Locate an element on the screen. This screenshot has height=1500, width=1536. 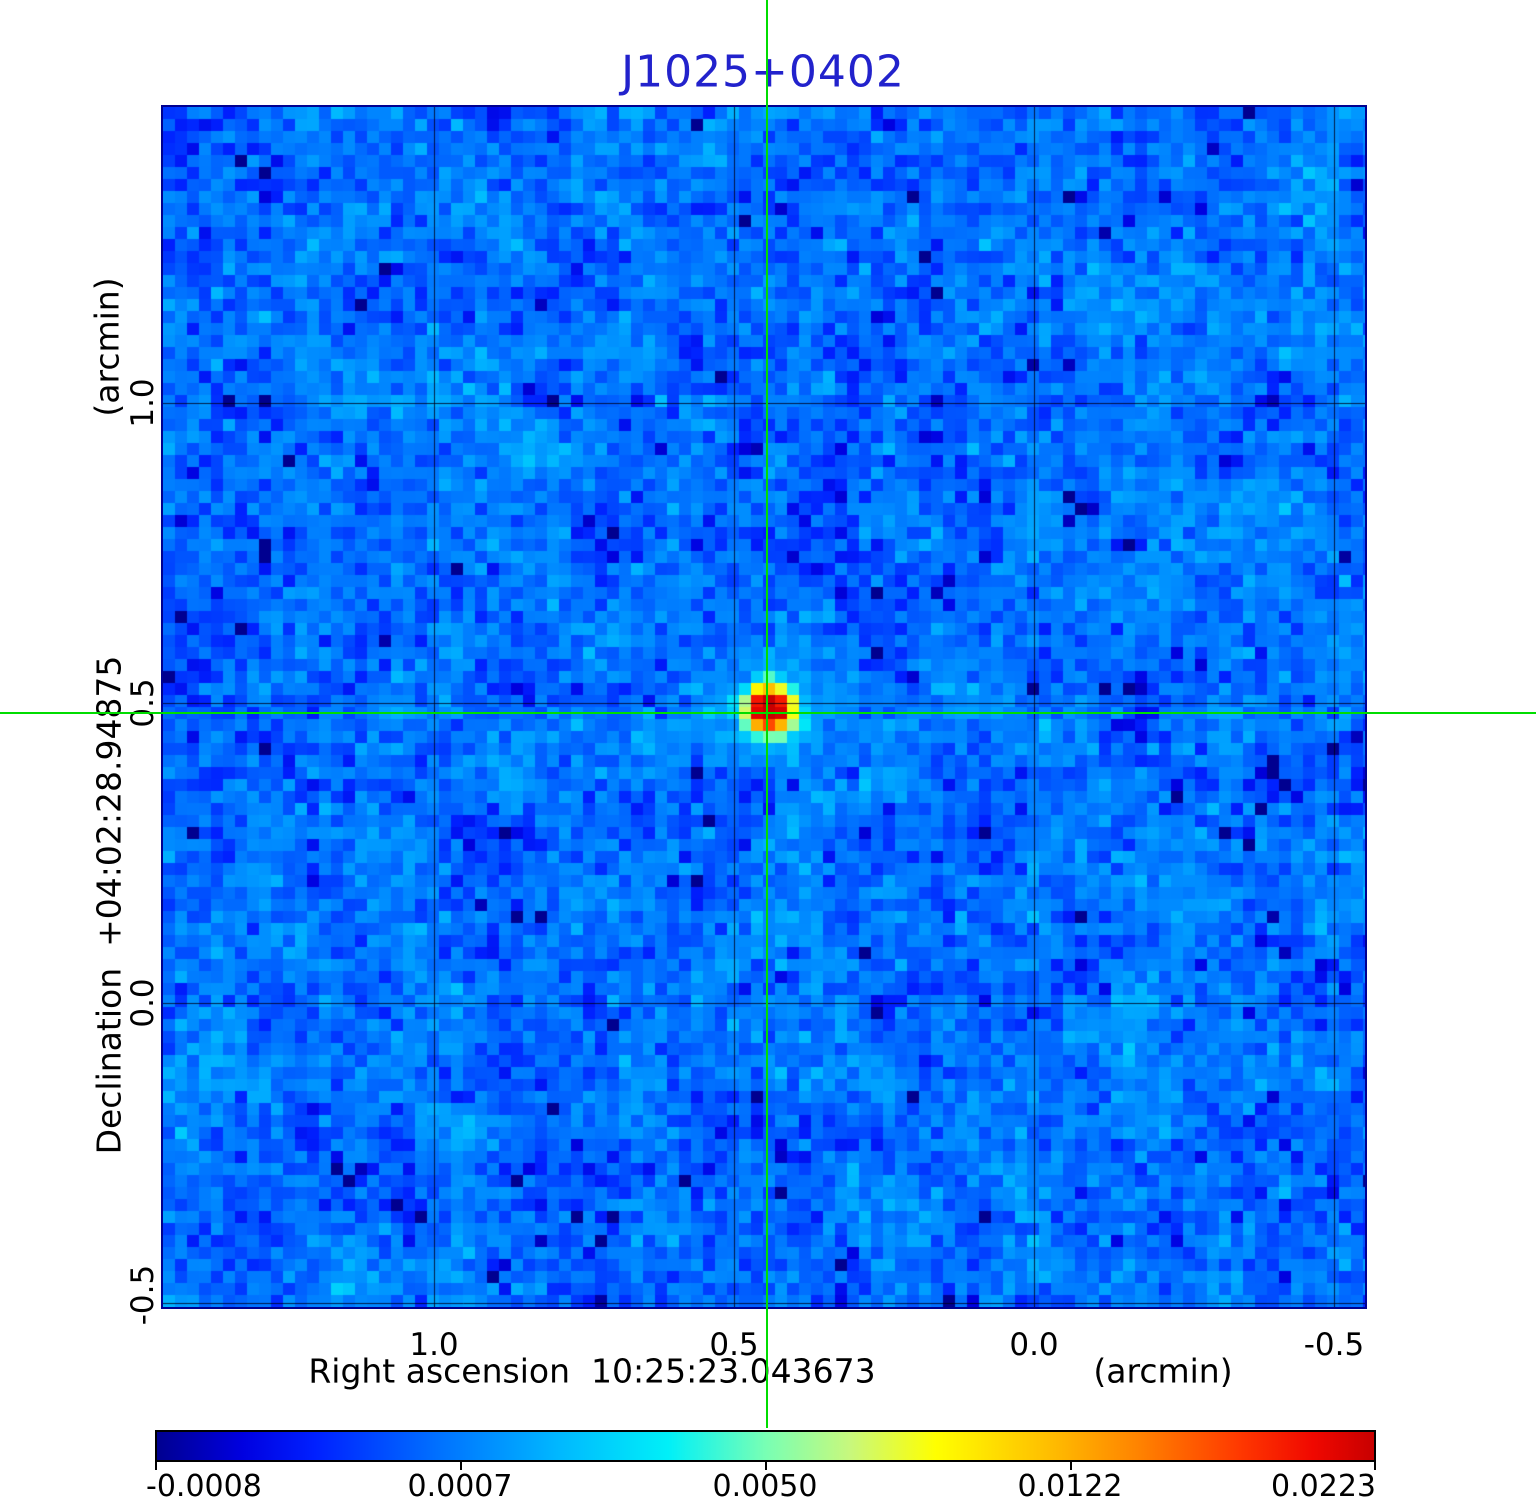
y-axis-title: Declination +04:02:28.94875 is located at coordinates (109, 905).